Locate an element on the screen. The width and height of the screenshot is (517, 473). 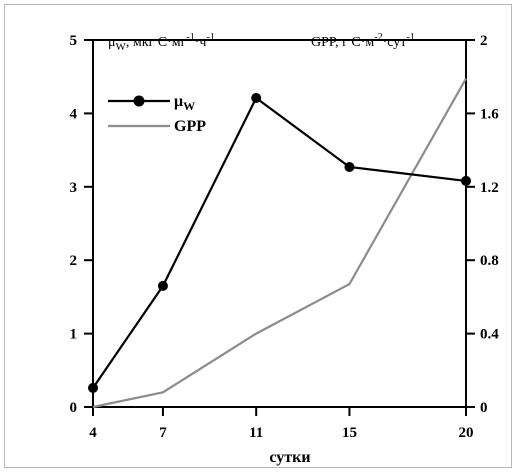
left-tick-label: 4 is located at coordinates (74, 114).